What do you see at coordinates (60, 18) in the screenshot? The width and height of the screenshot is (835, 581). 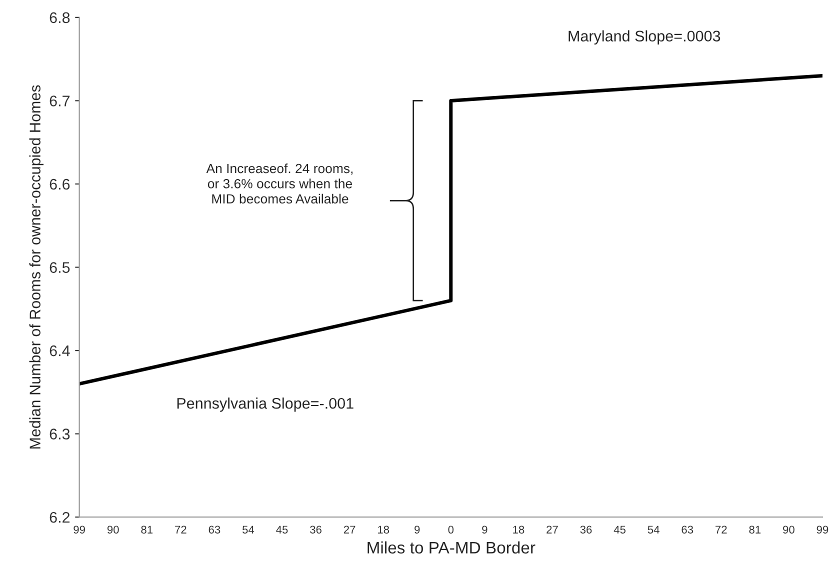 I see `y-tick-label: 6.8` at bounding box center [60, 18].